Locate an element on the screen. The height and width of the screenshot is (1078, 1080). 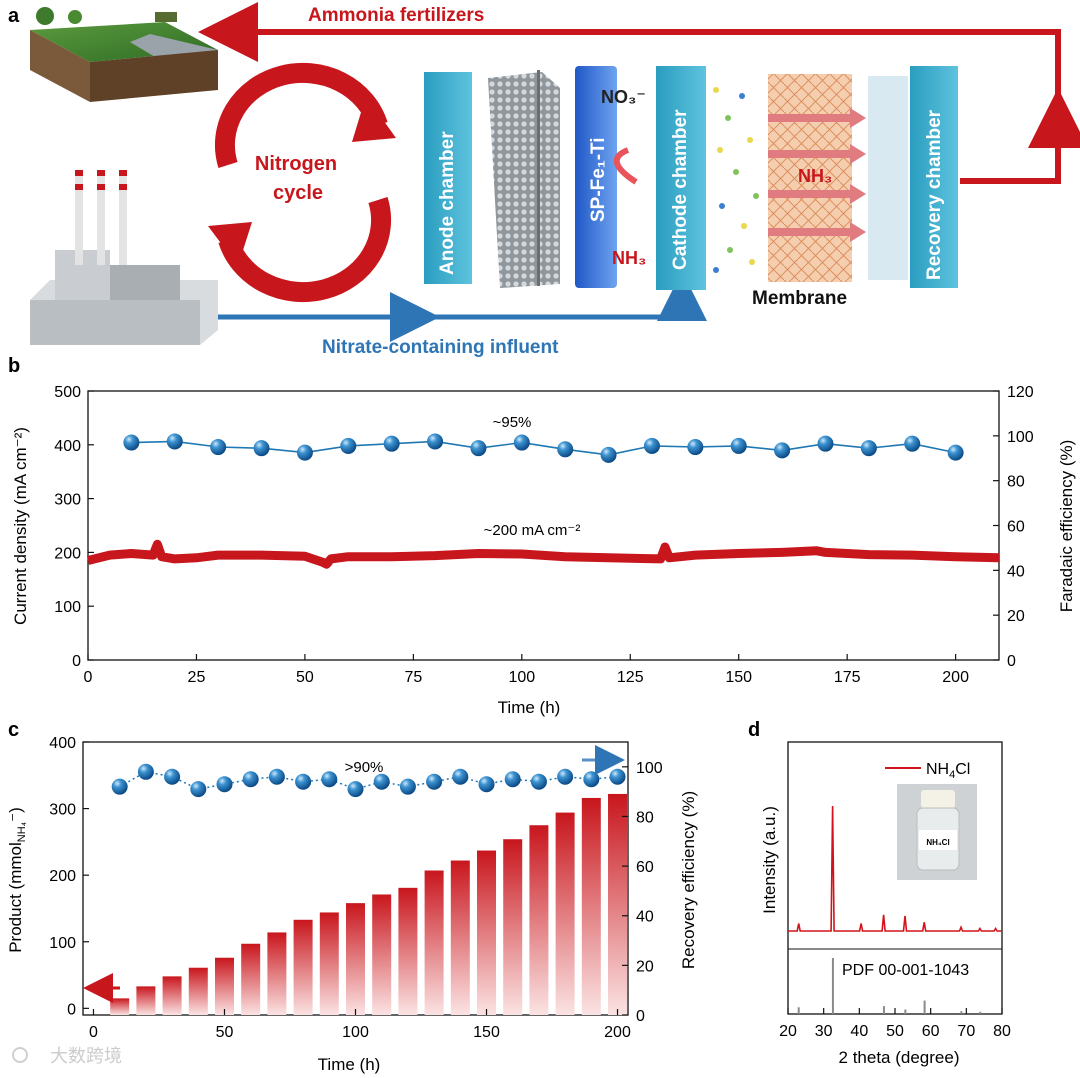
y-tick-label-right-b: 0 is located at coordinates (1011, 661).